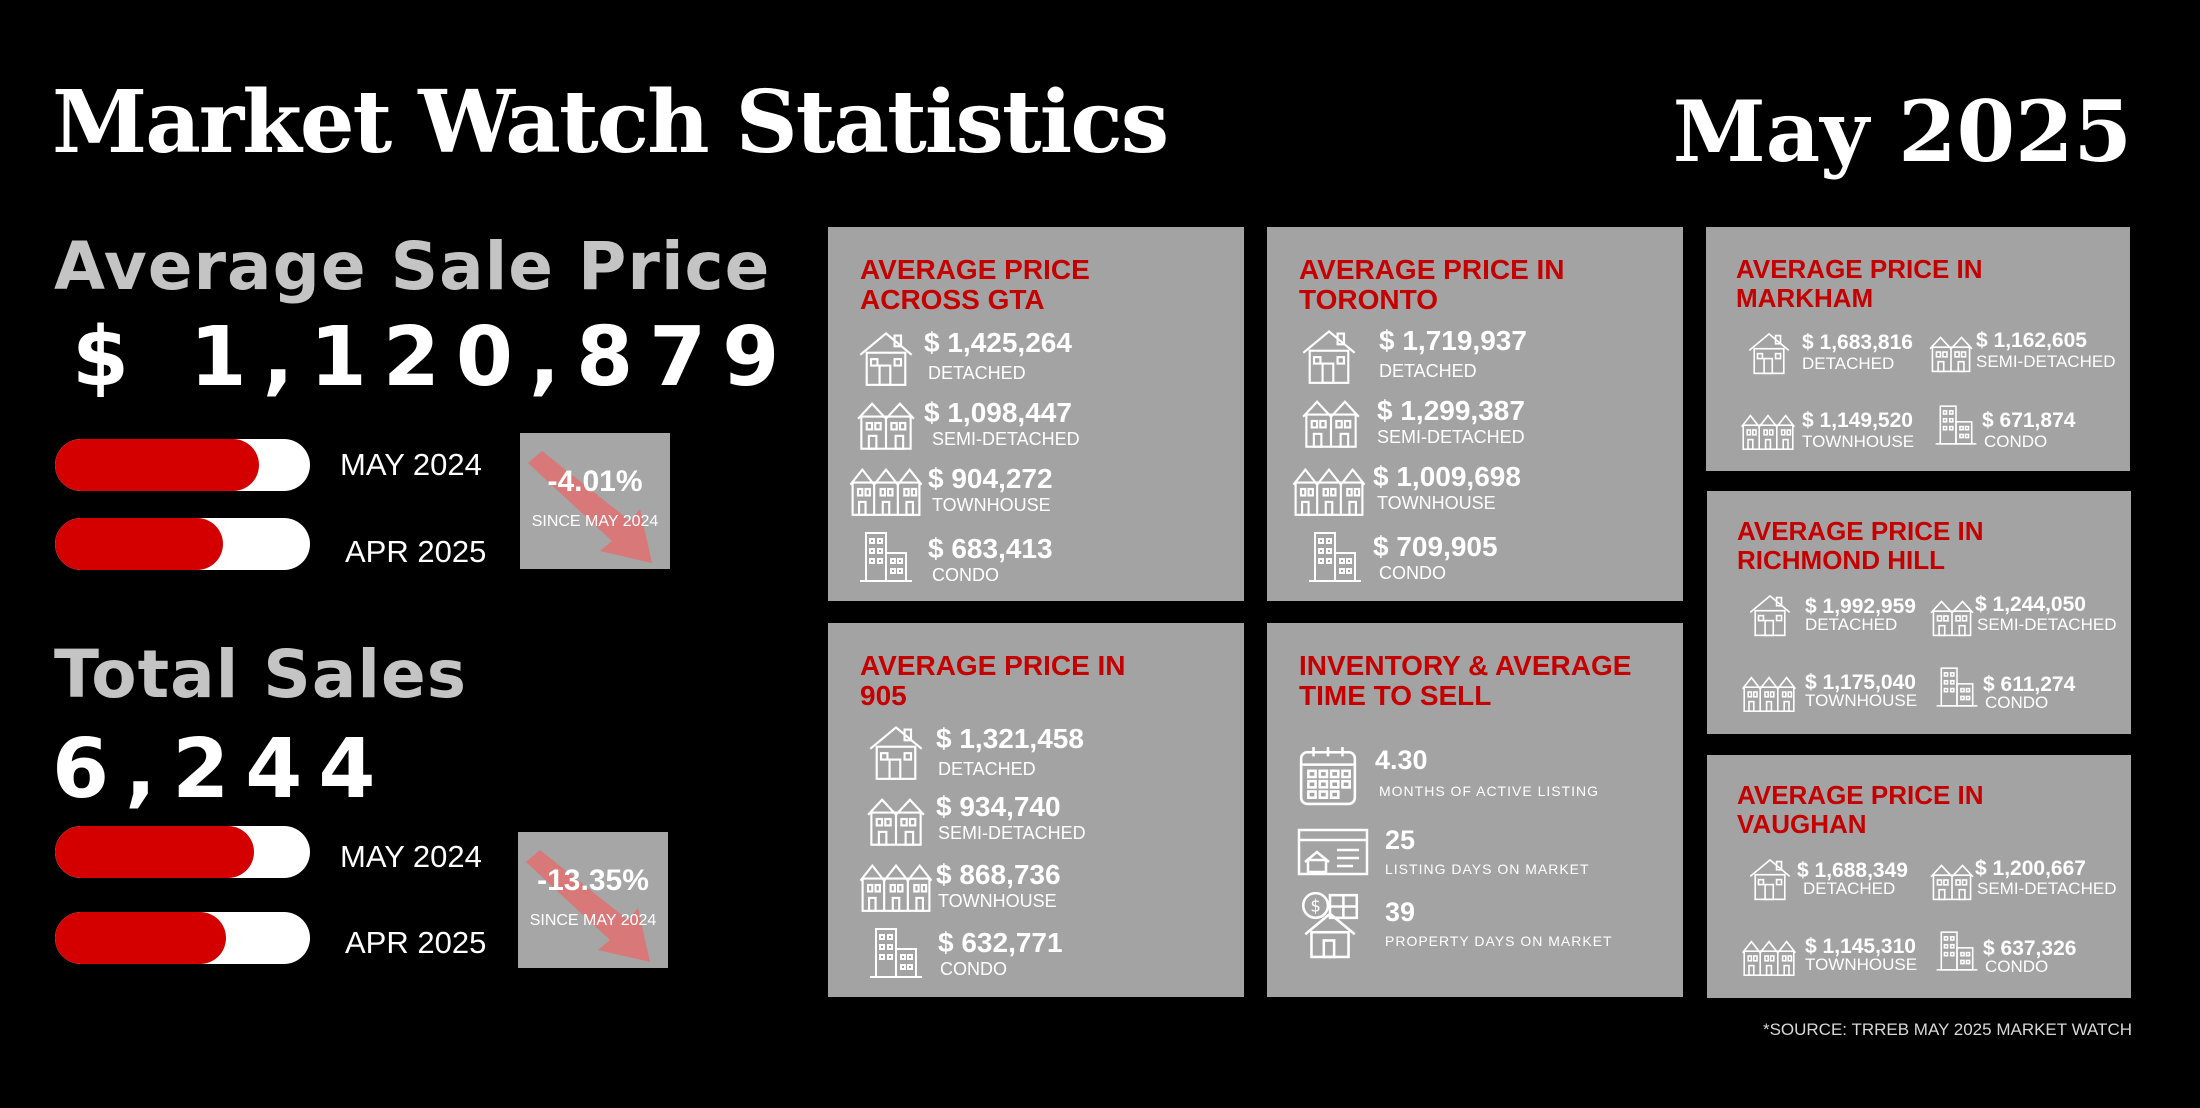 This screenshot has height=1108, width=2200. I want to click on avg-sale-change-box: -4.01% SINCE MAY 2024, so click(595, 501).